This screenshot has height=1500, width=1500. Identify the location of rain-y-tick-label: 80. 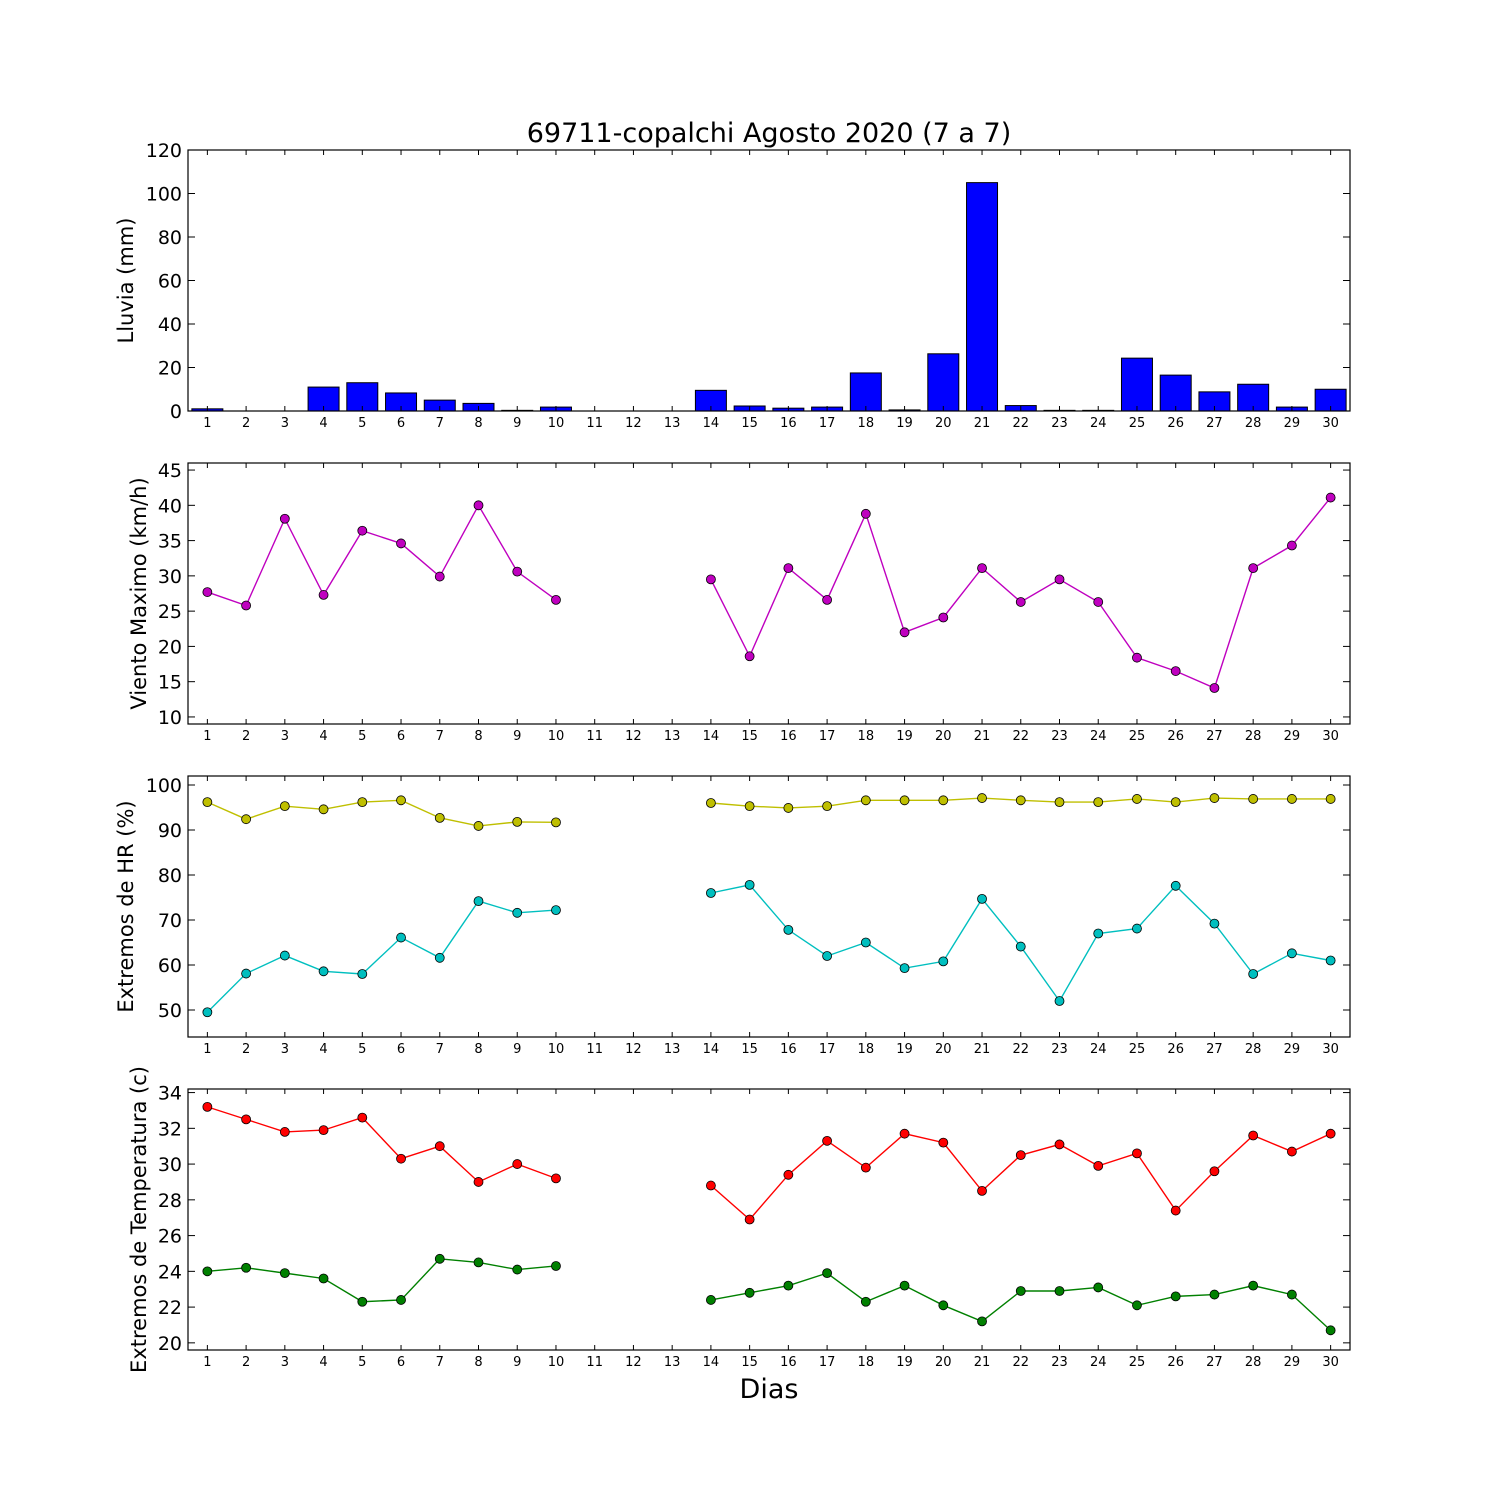
(170, 238).